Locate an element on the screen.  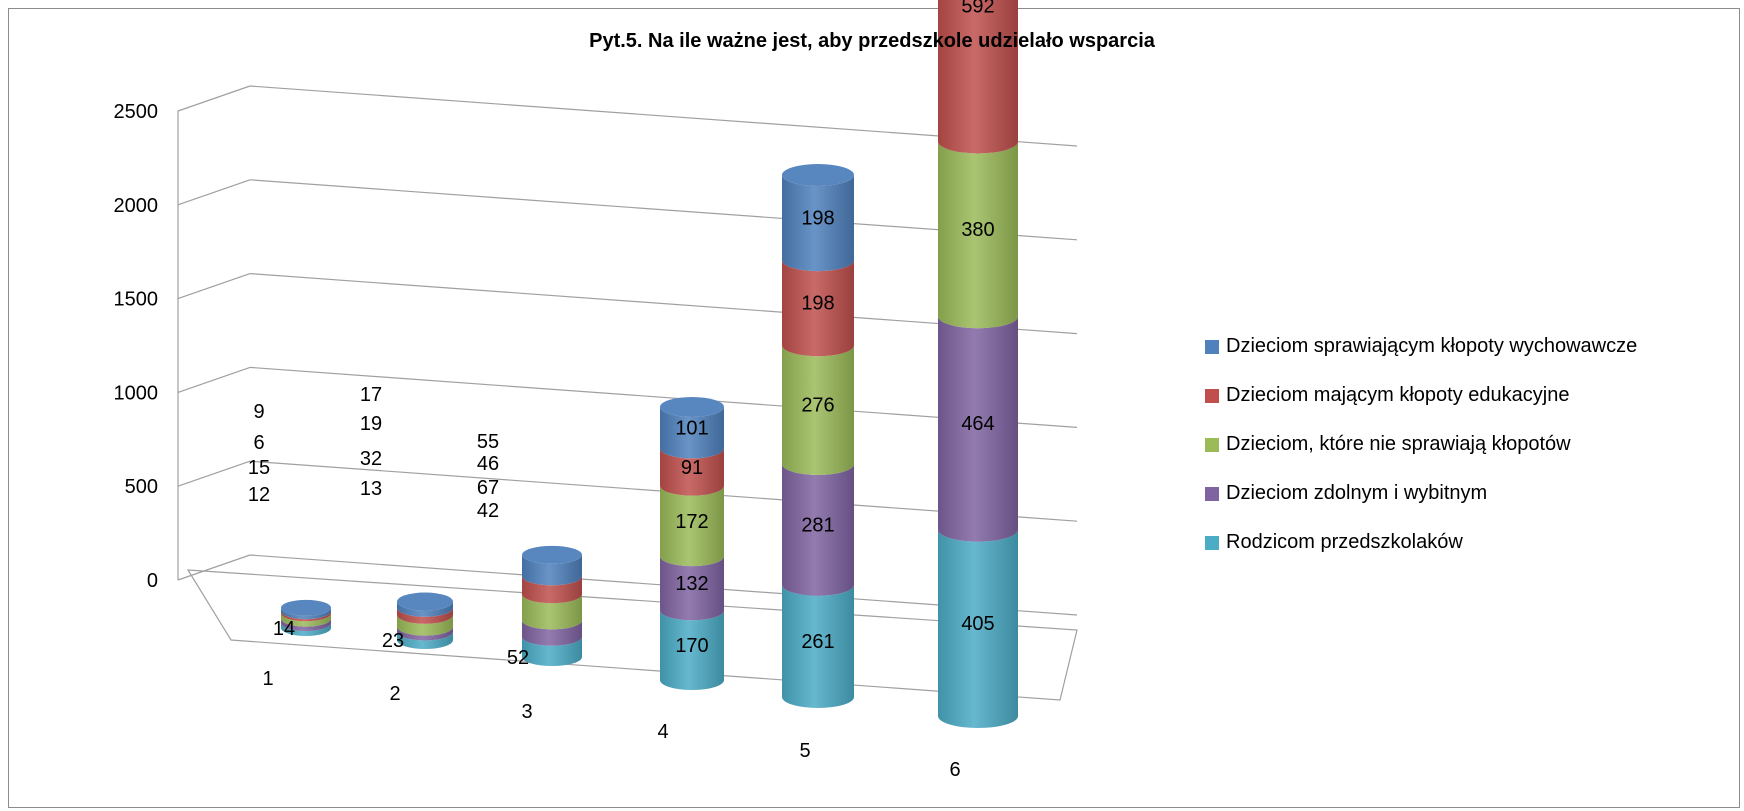
data-label: 380 is located at coordinates (977, 230).